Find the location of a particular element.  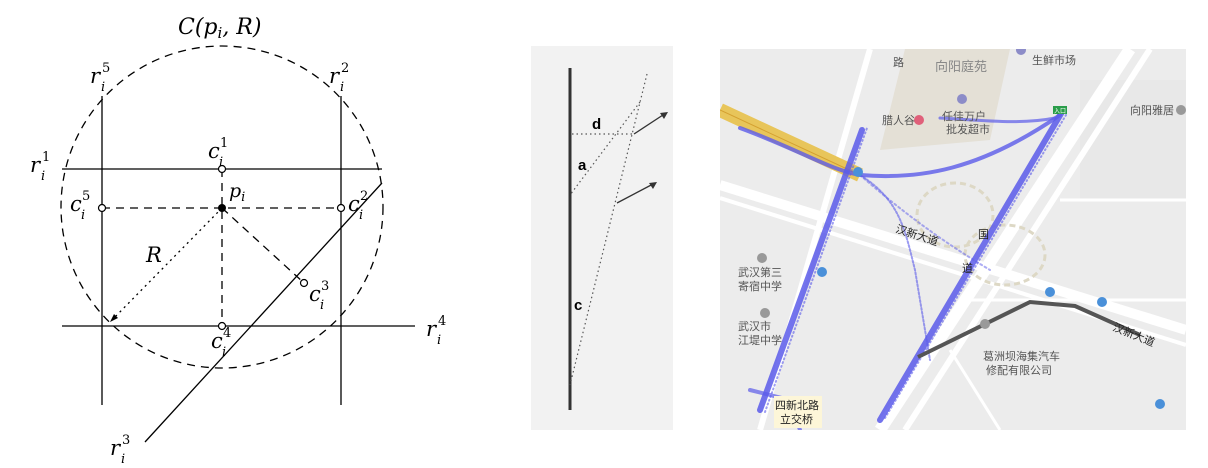

map-label-company-a: 葛洲坝海集汽车 is located at coordinates (1021, 356).